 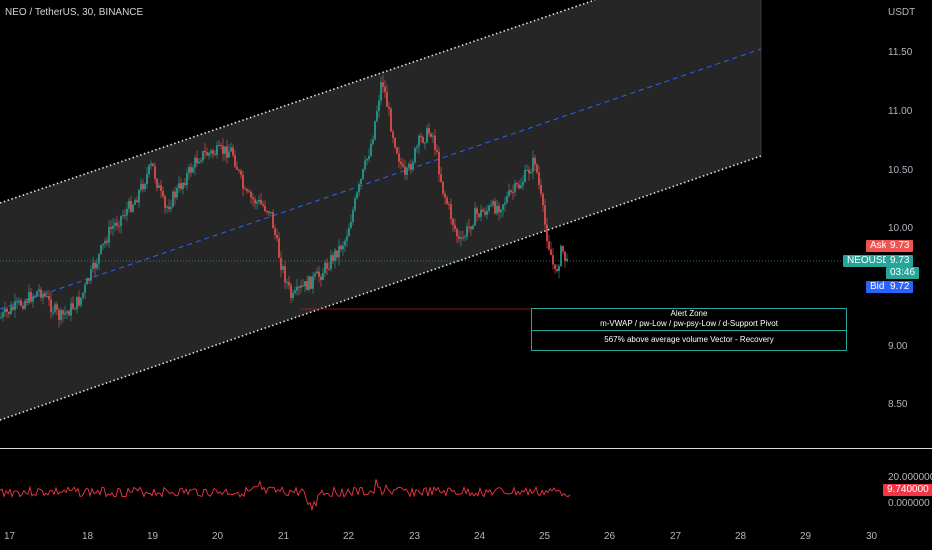 I want to click on indicator-top-value: 20.000000, so click(x=910, y=477).